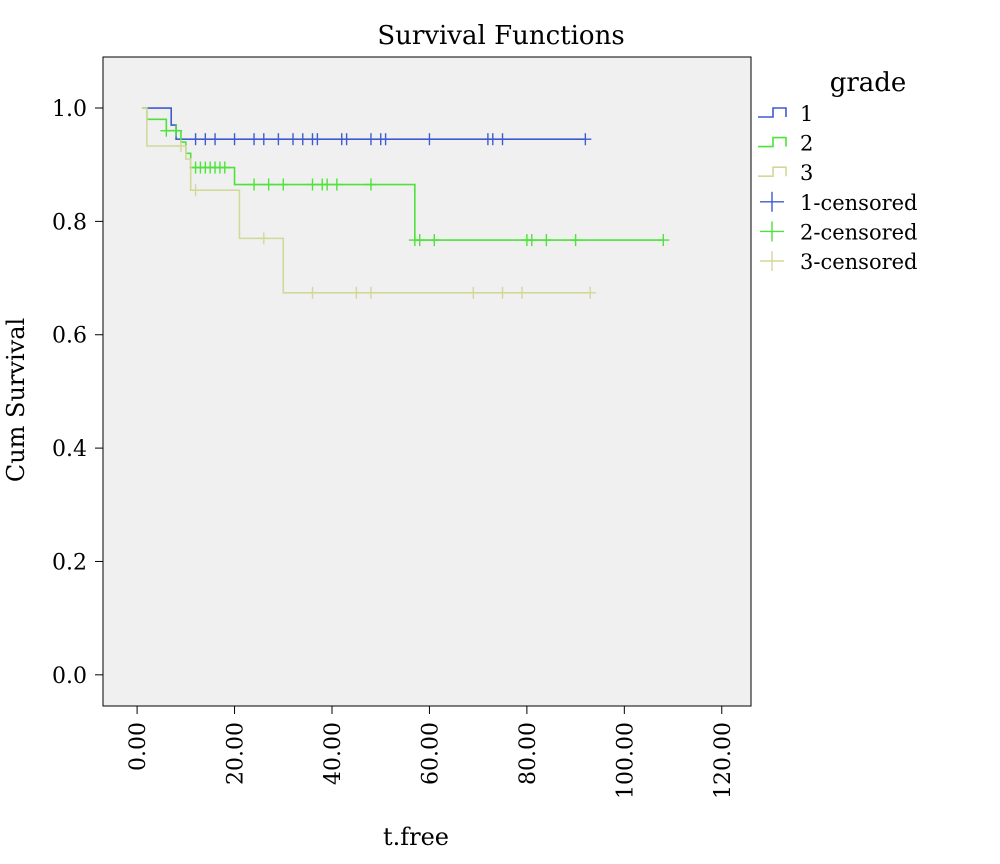  Describe the element at coordinates (69, 222) in the screenshot. I see `y-tick-label-4: 0.8` at that location.